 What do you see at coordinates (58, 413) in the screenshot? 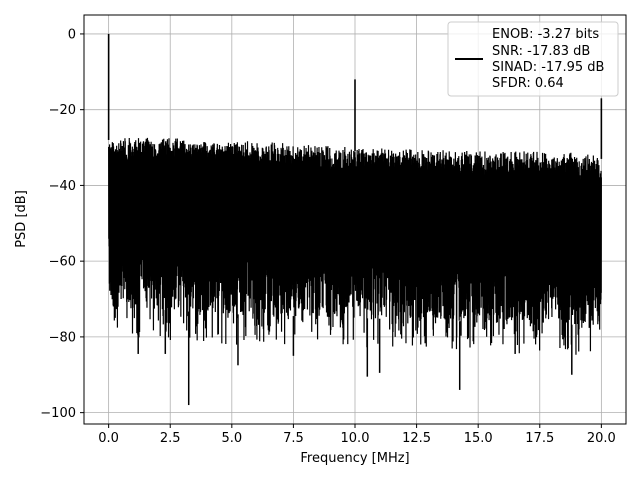
I see `y-tick-label: −100` at bounding box center [58, 413].